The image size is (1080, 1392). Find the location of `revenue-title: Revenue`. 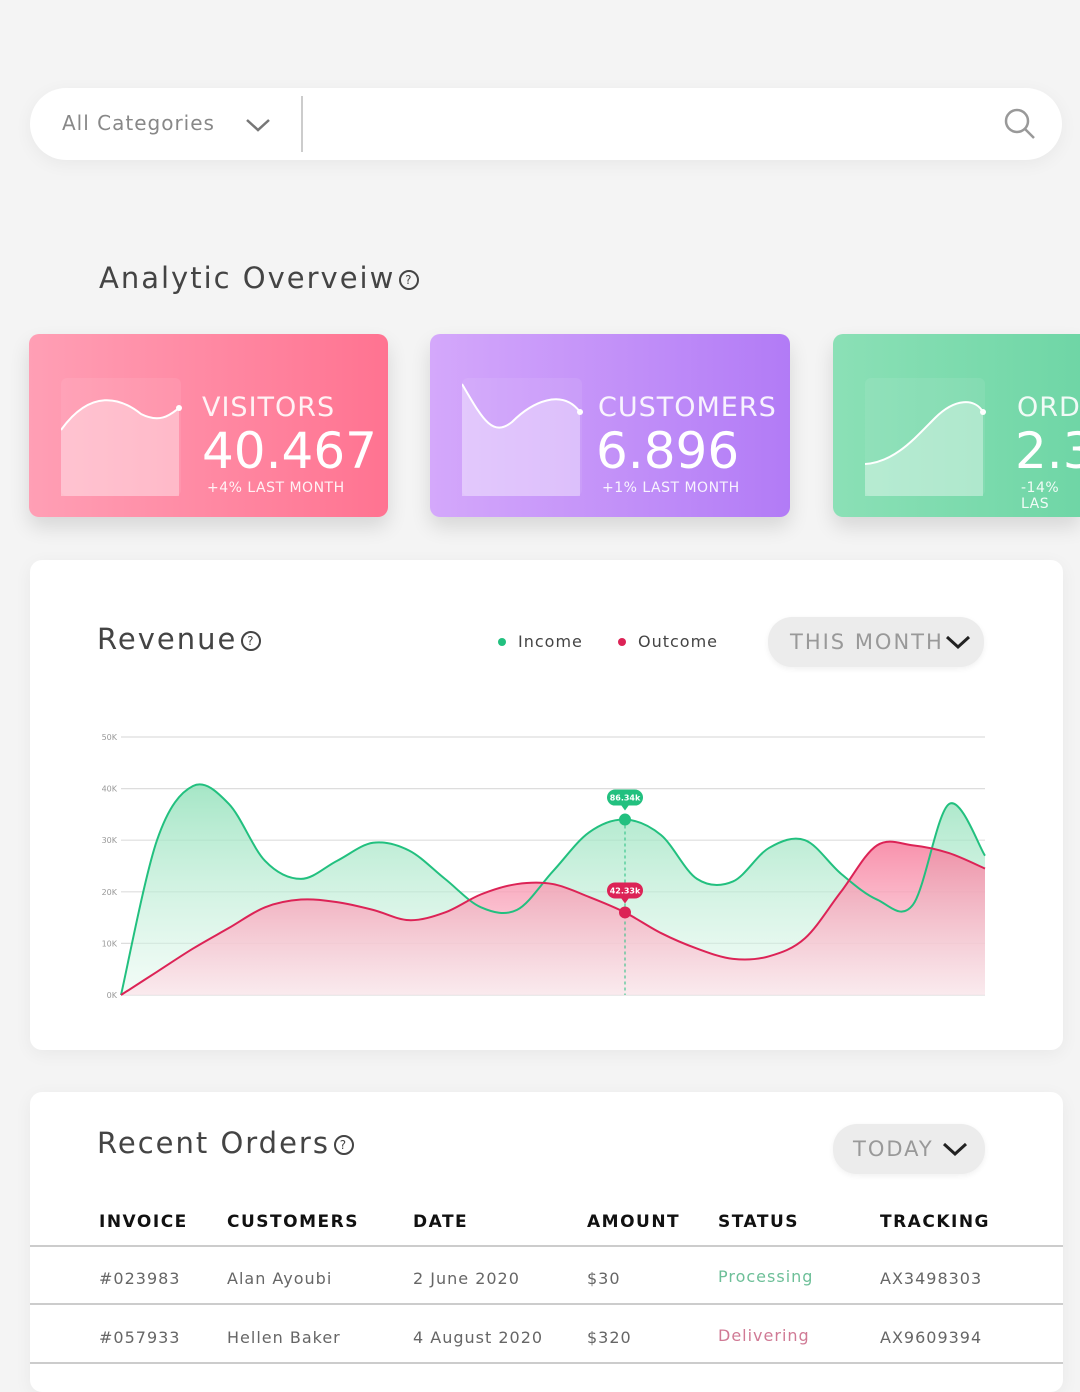

revenue-title: Revenue is located at coordinates (167, 639).